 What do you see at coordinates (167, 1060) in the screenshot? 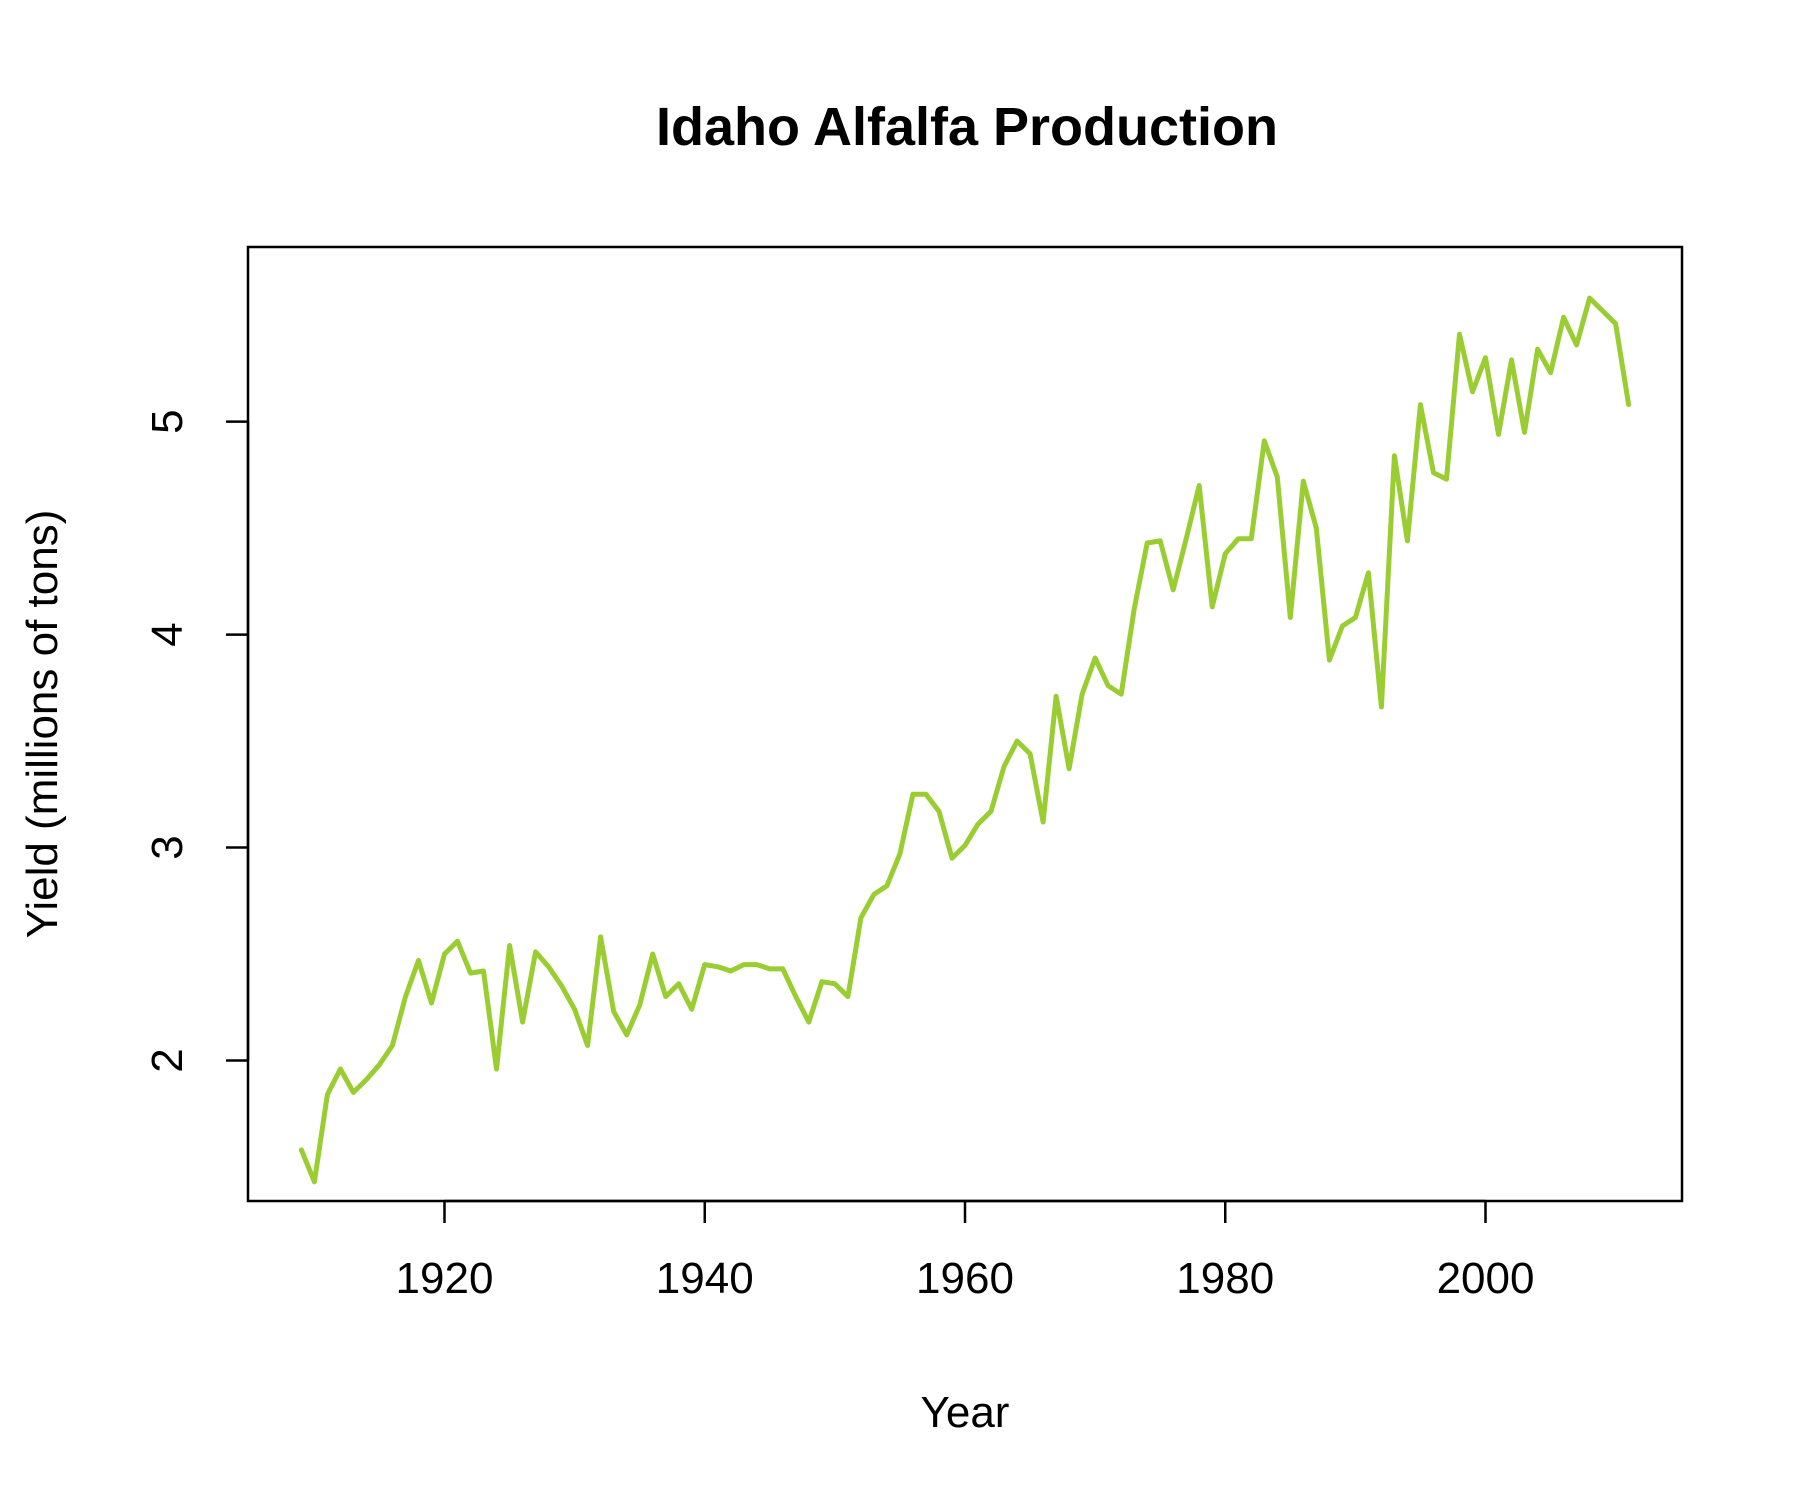
I see `y-tick-label: 2` at bounding box center [167, 1060].